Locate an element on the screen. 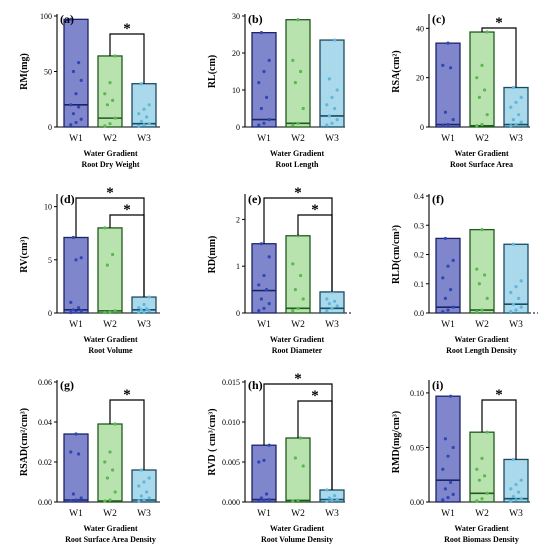  panel-subtitle: Root Dry Weight is located at coordinates (110, 164).